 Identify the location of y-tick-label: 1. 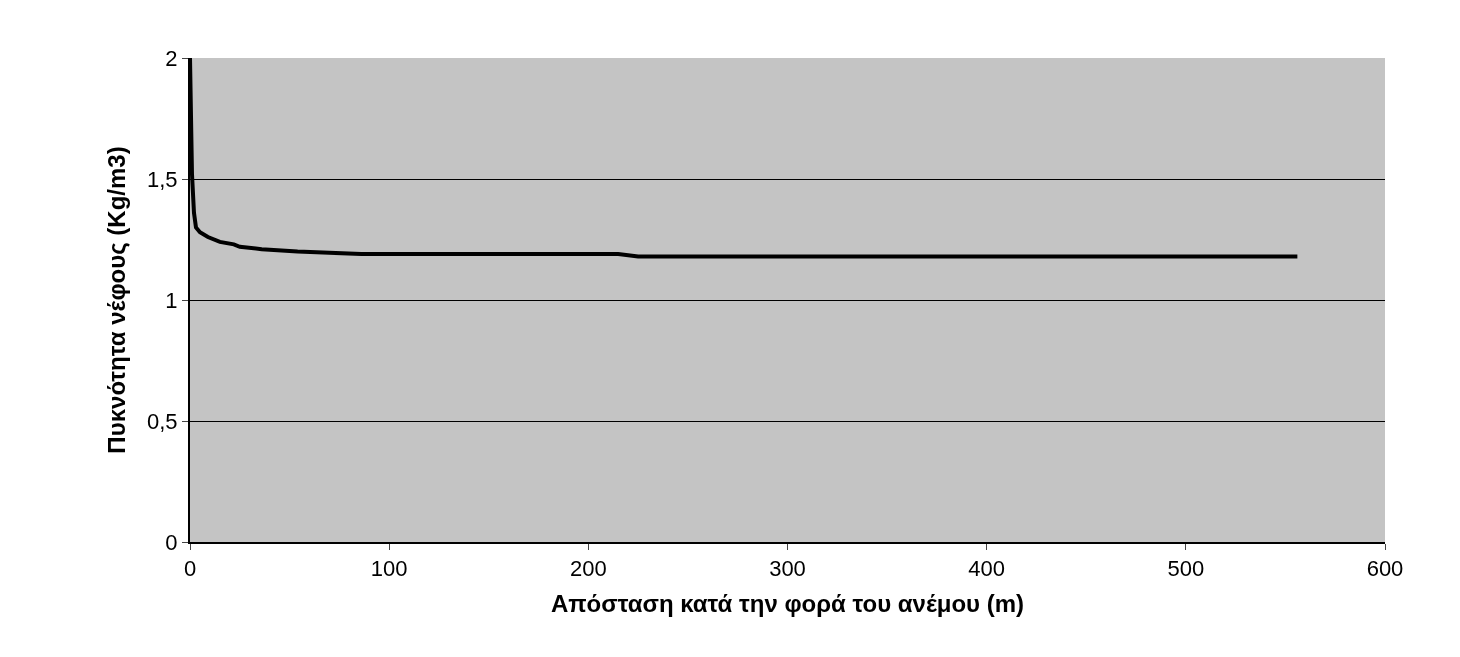
(171, 300).